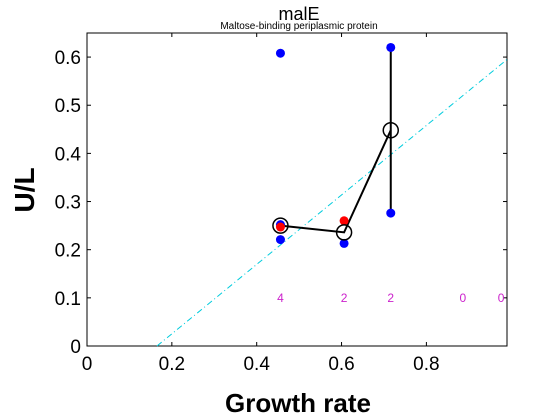  Describe the element at coordinates (68, 154) in the screenshot. I see `y-tick-label: 0.4` at that location.